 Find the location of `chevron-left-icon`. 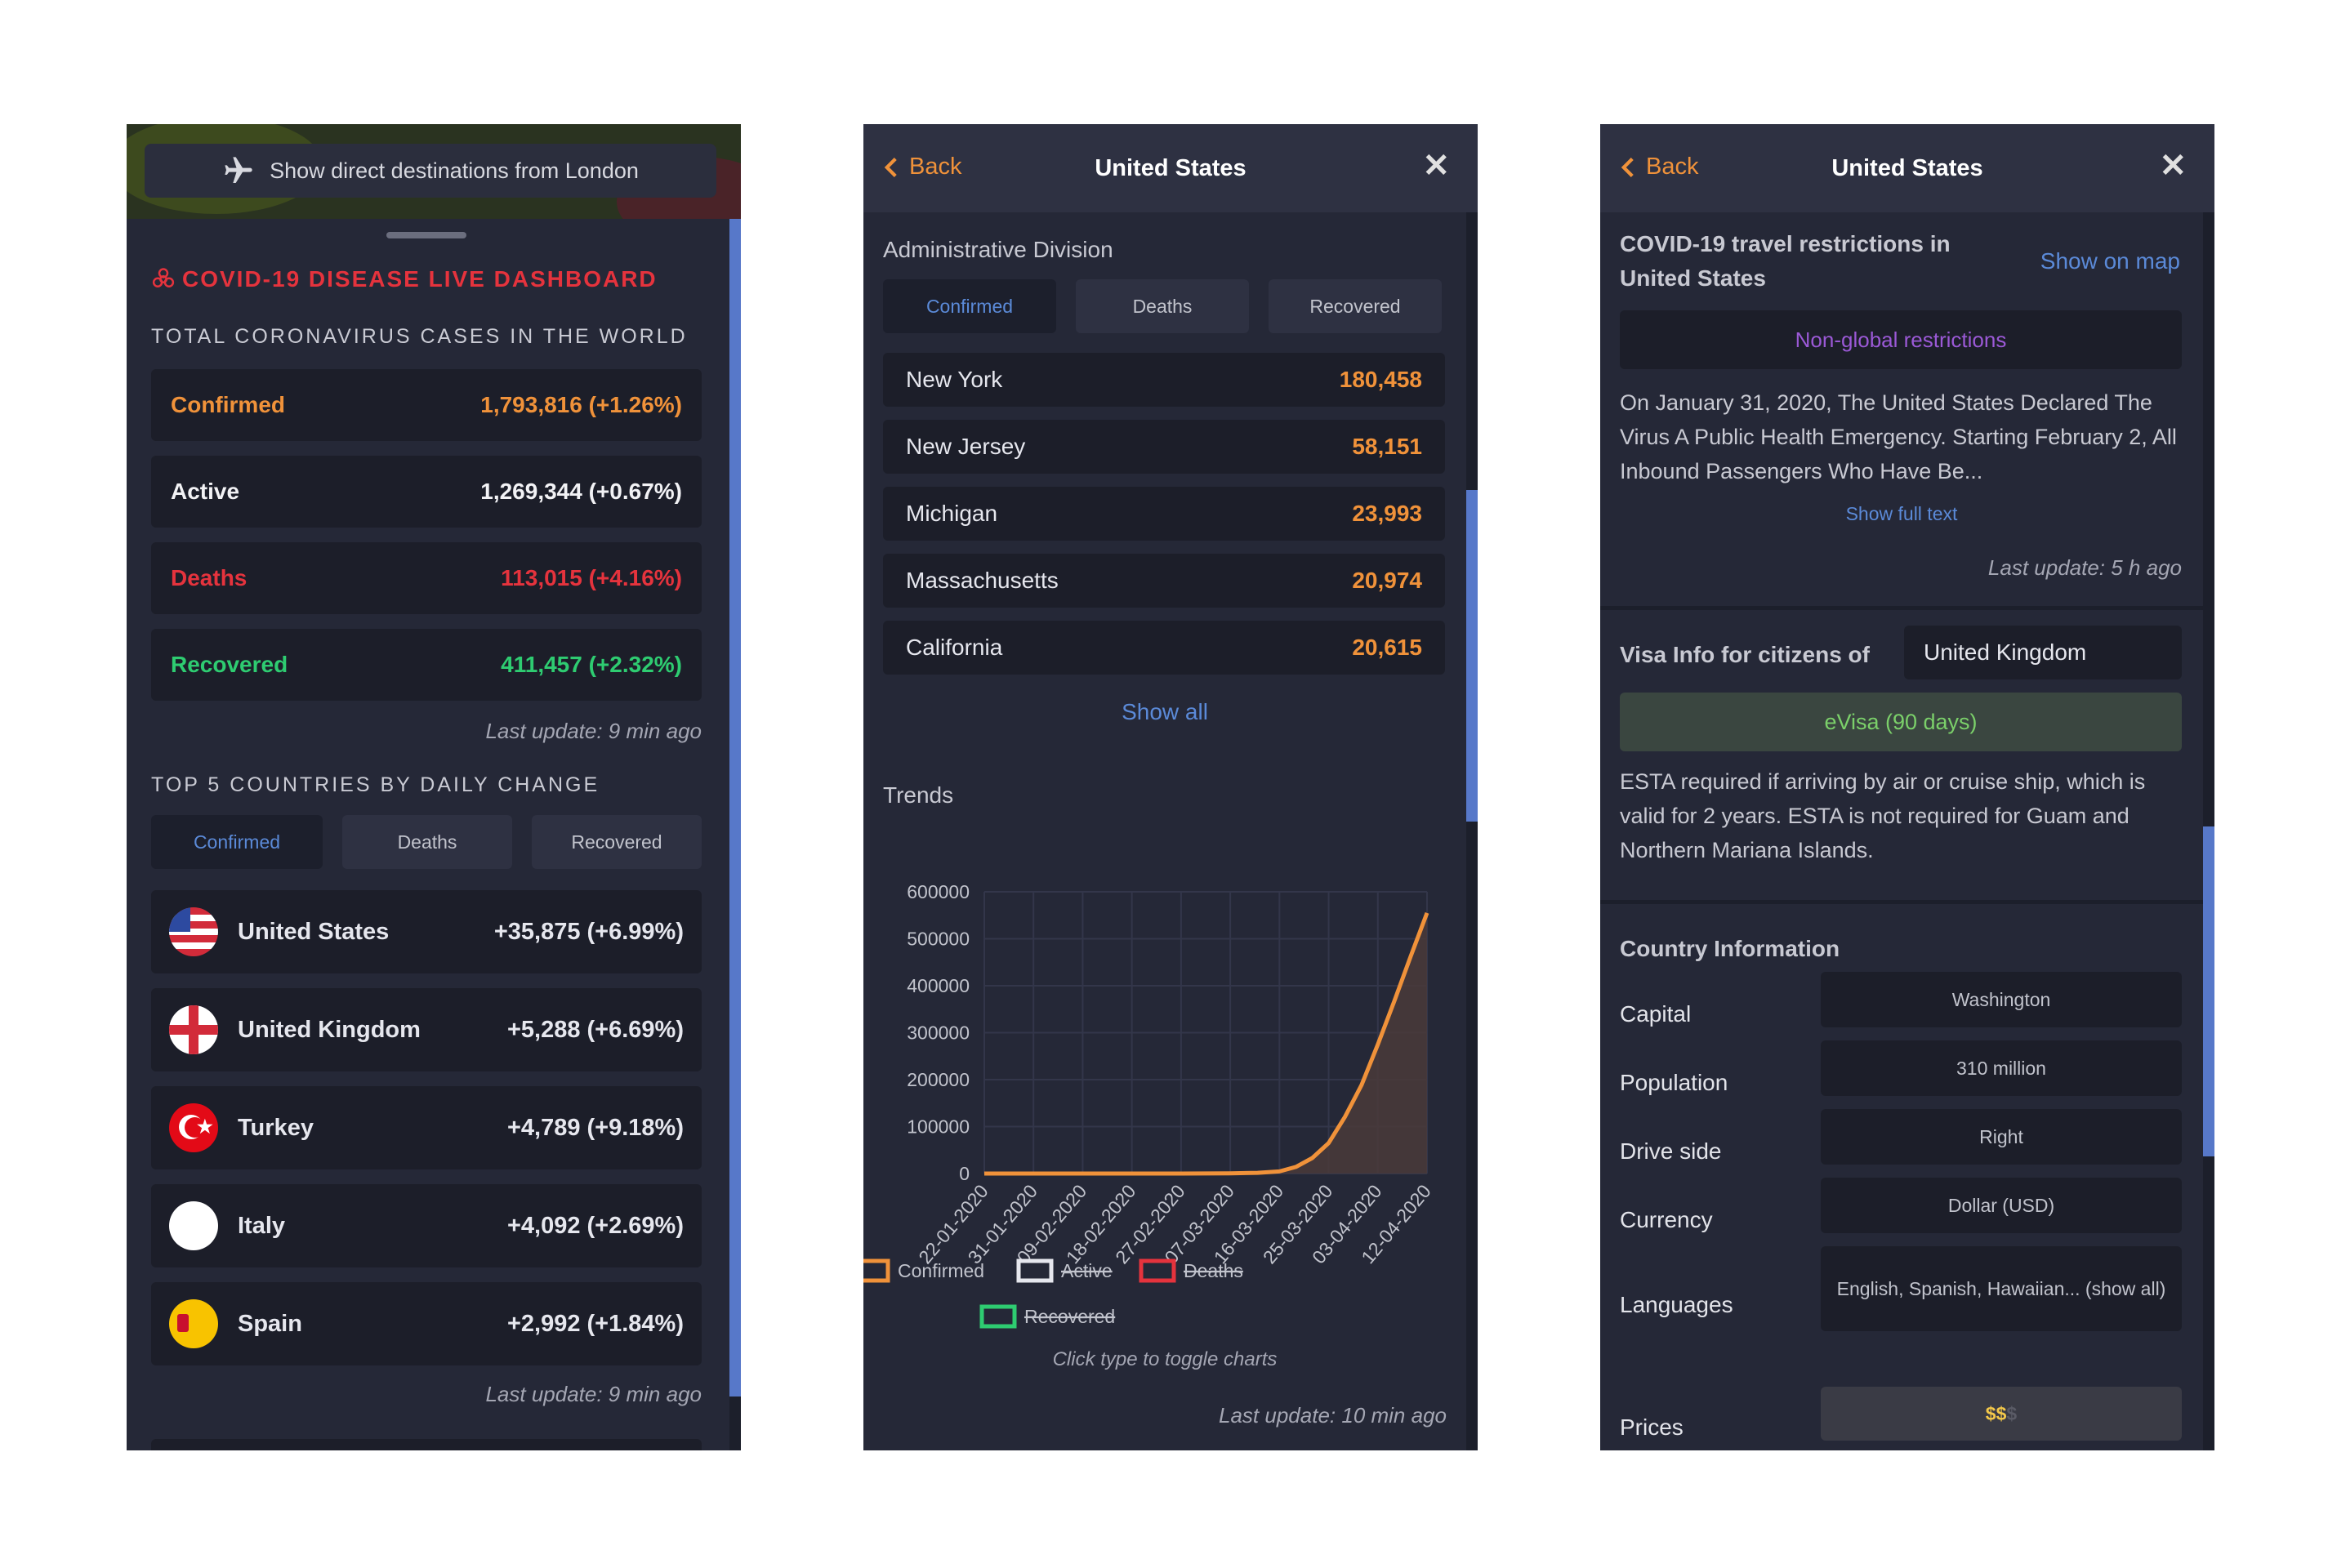

chevron-left-icon is located at coordinates (1627, 167).